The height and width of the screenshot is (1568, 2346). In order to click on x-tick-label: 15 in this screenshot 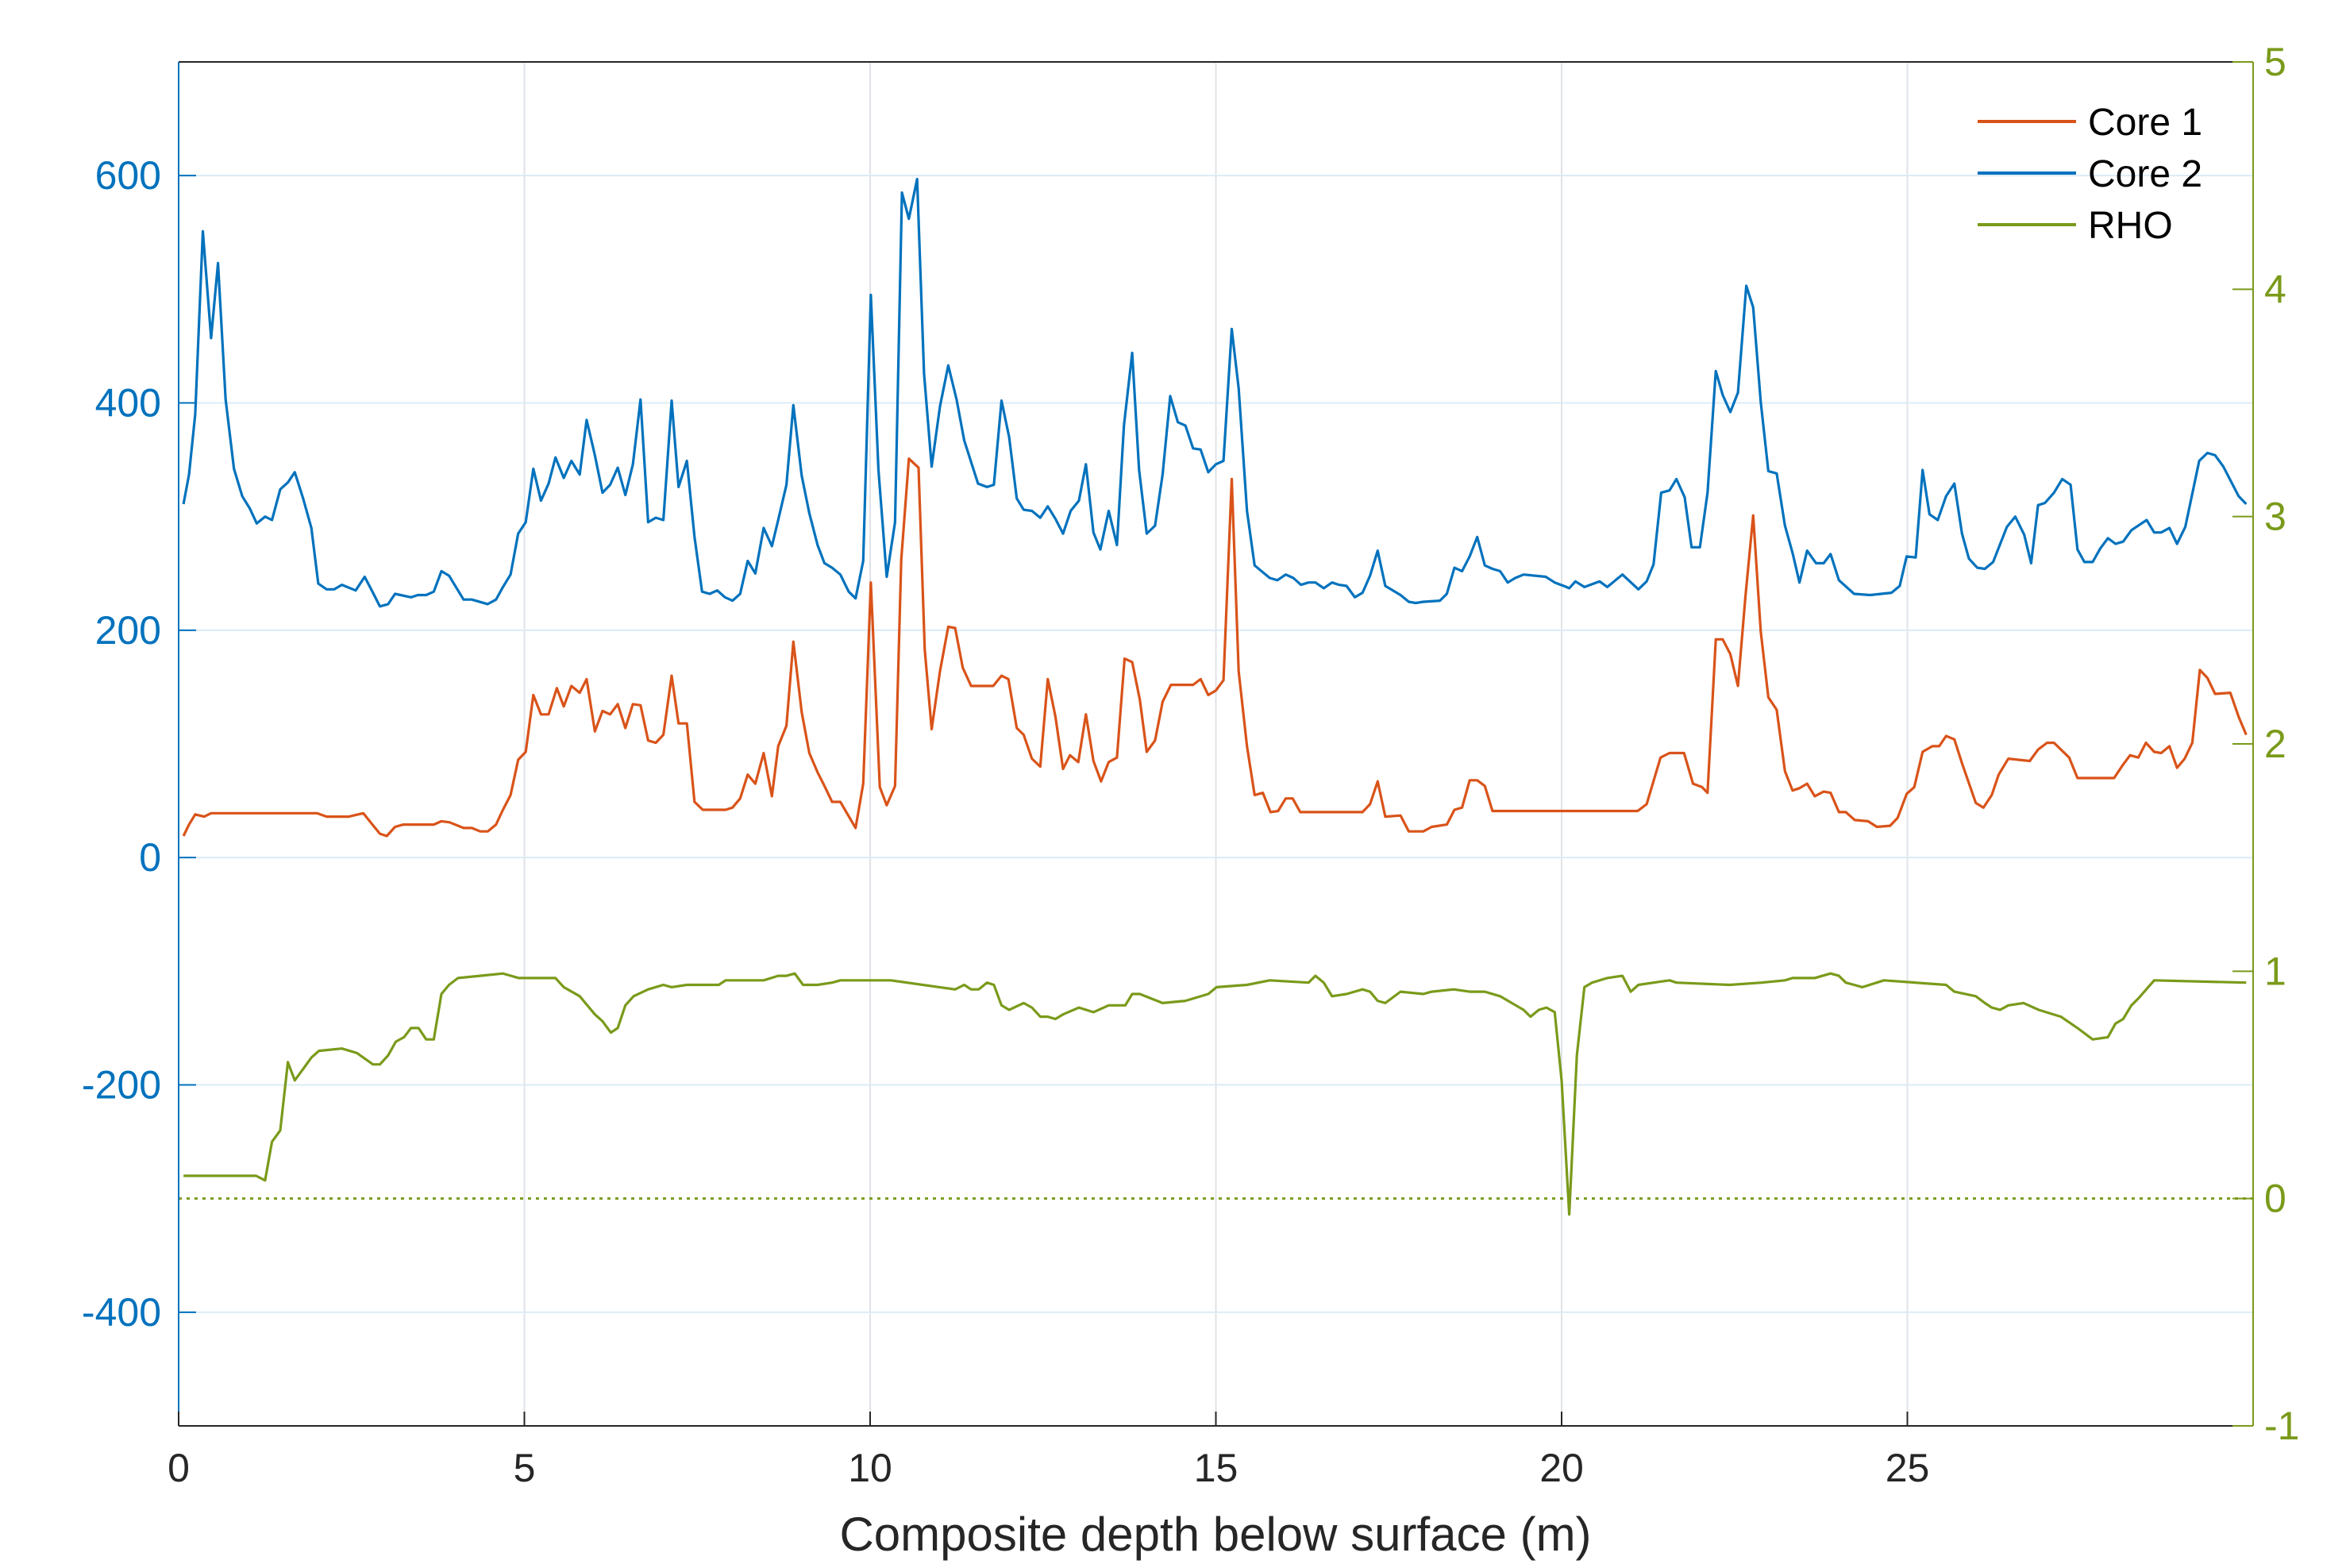, I will do `click(1216, 1468)`.